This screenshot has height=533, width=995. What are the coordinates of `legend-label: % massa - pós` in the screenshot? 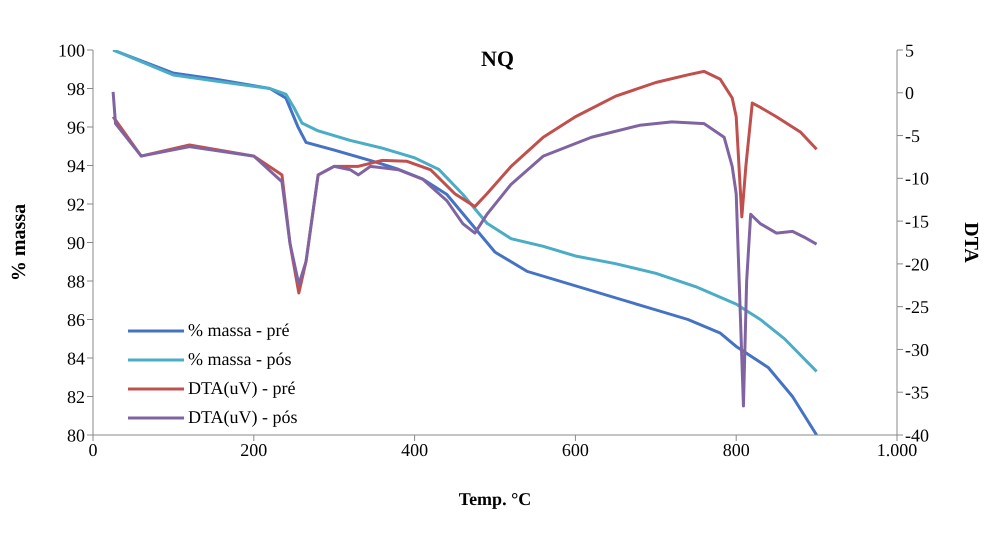 It's located at (240, 359).